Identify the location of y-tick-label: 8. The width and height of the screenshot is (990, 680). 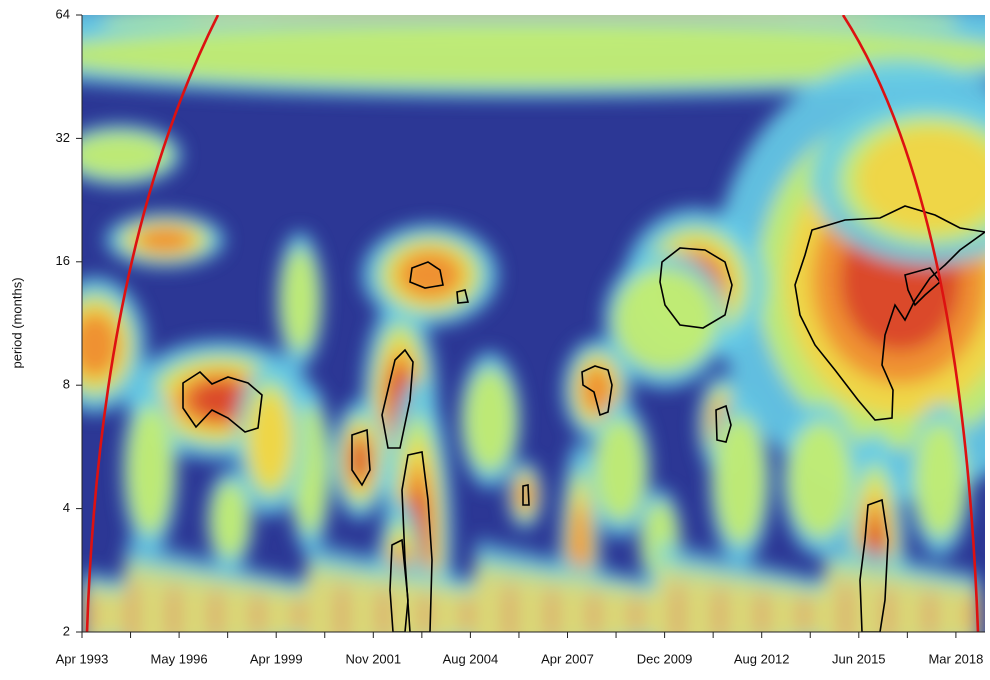
(66, 384).